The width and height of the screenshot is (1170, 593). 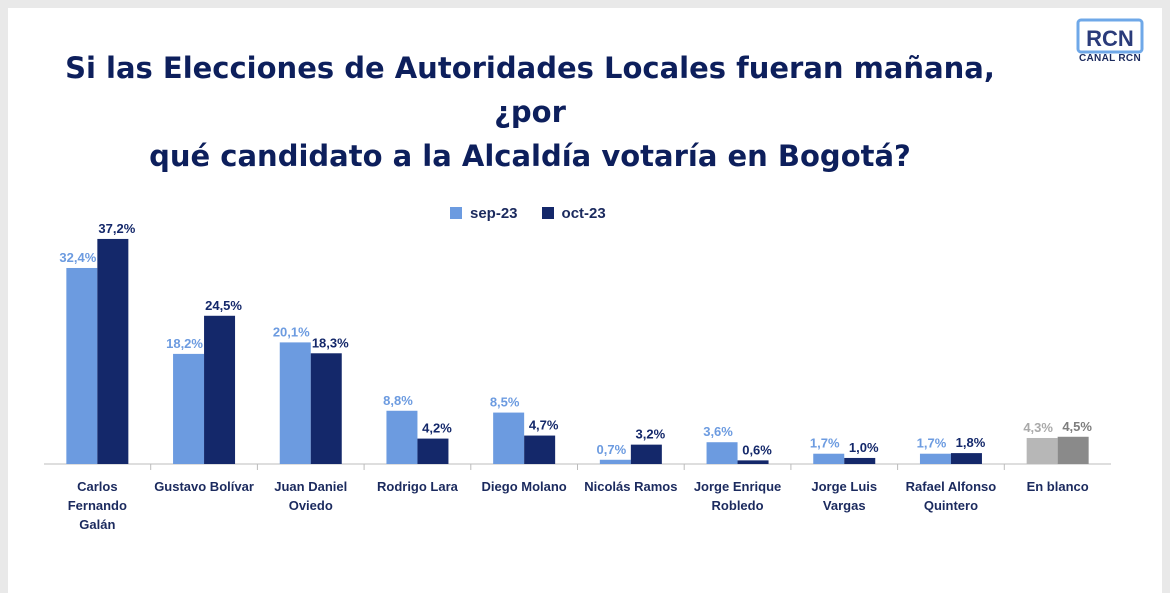 What do you see at coordinates (1057, 486) in the screenshot?
I see `x-tick-label: En blanco` at bounding box center [1057, 486].